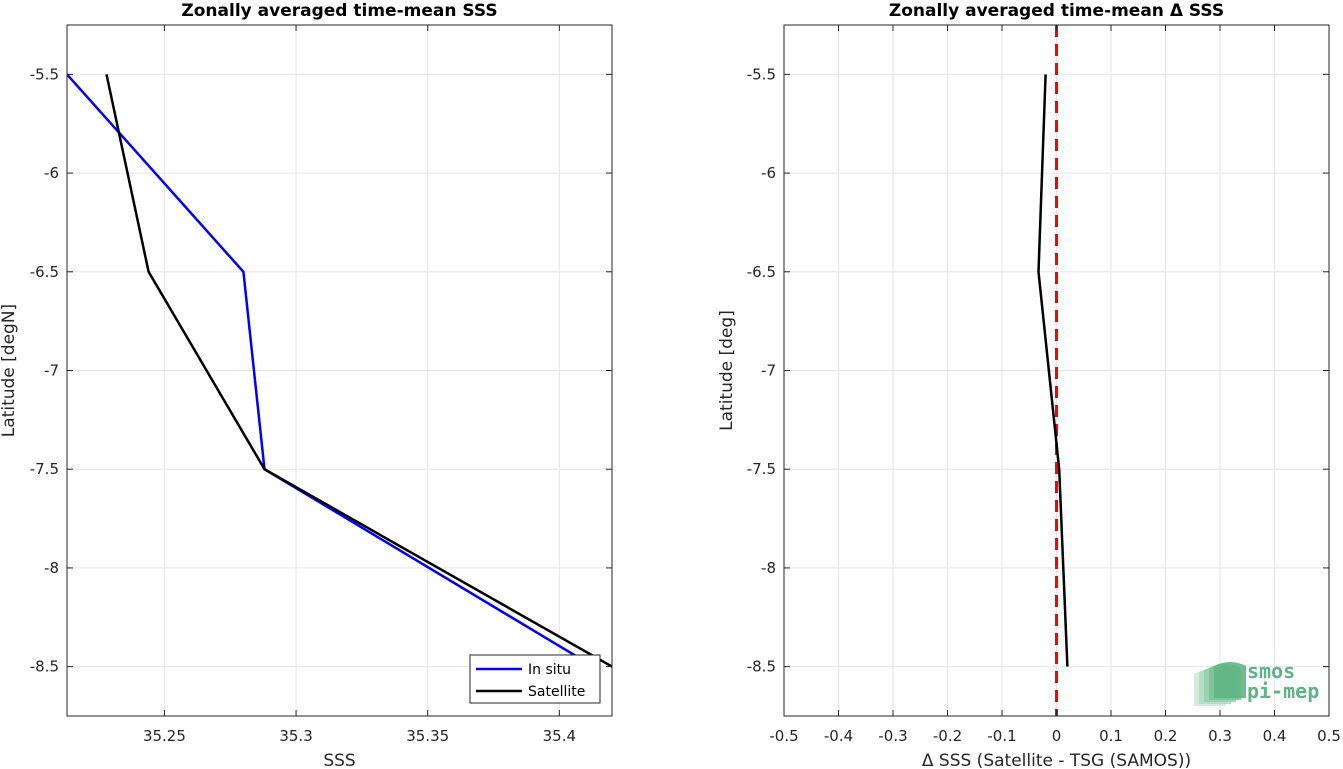  What do you see at coordinates (339, 760) in the screenshot?
I see `x-axis-label: SSS` at bounding box center [339, 760].